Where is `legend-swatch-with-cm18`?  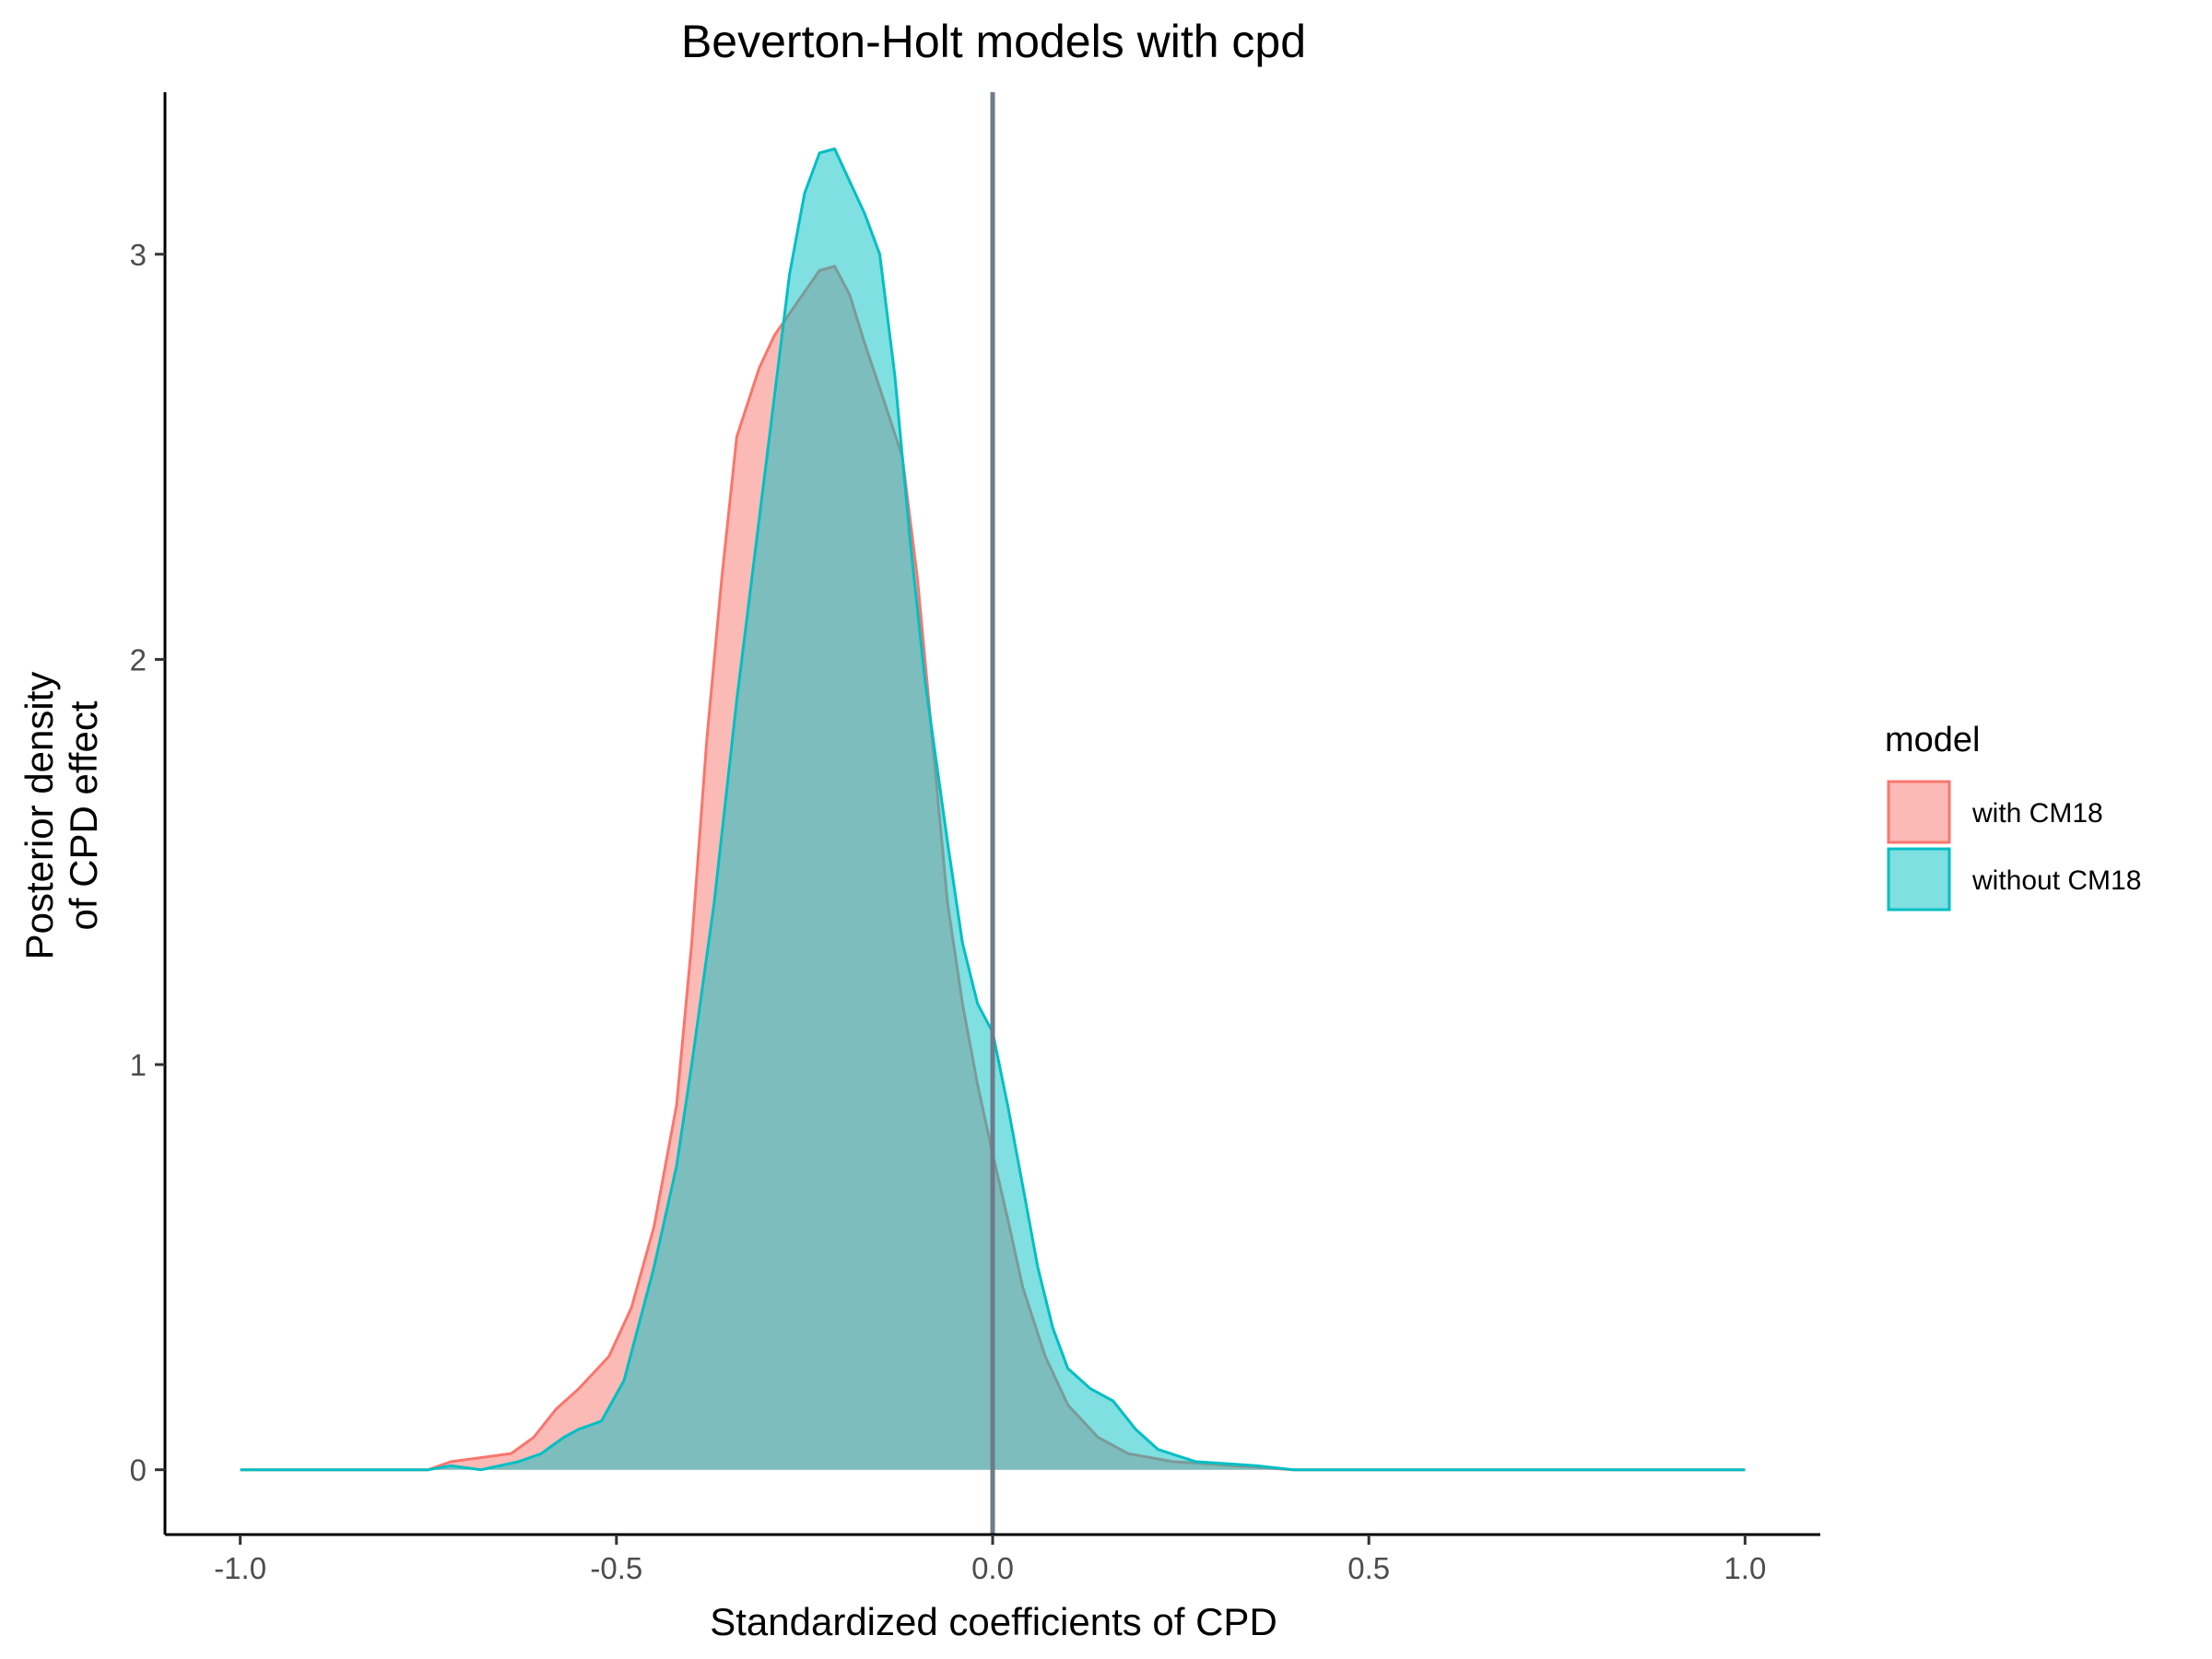
legend-swatch-with-cm18 is located at coordinates (1919, 812).